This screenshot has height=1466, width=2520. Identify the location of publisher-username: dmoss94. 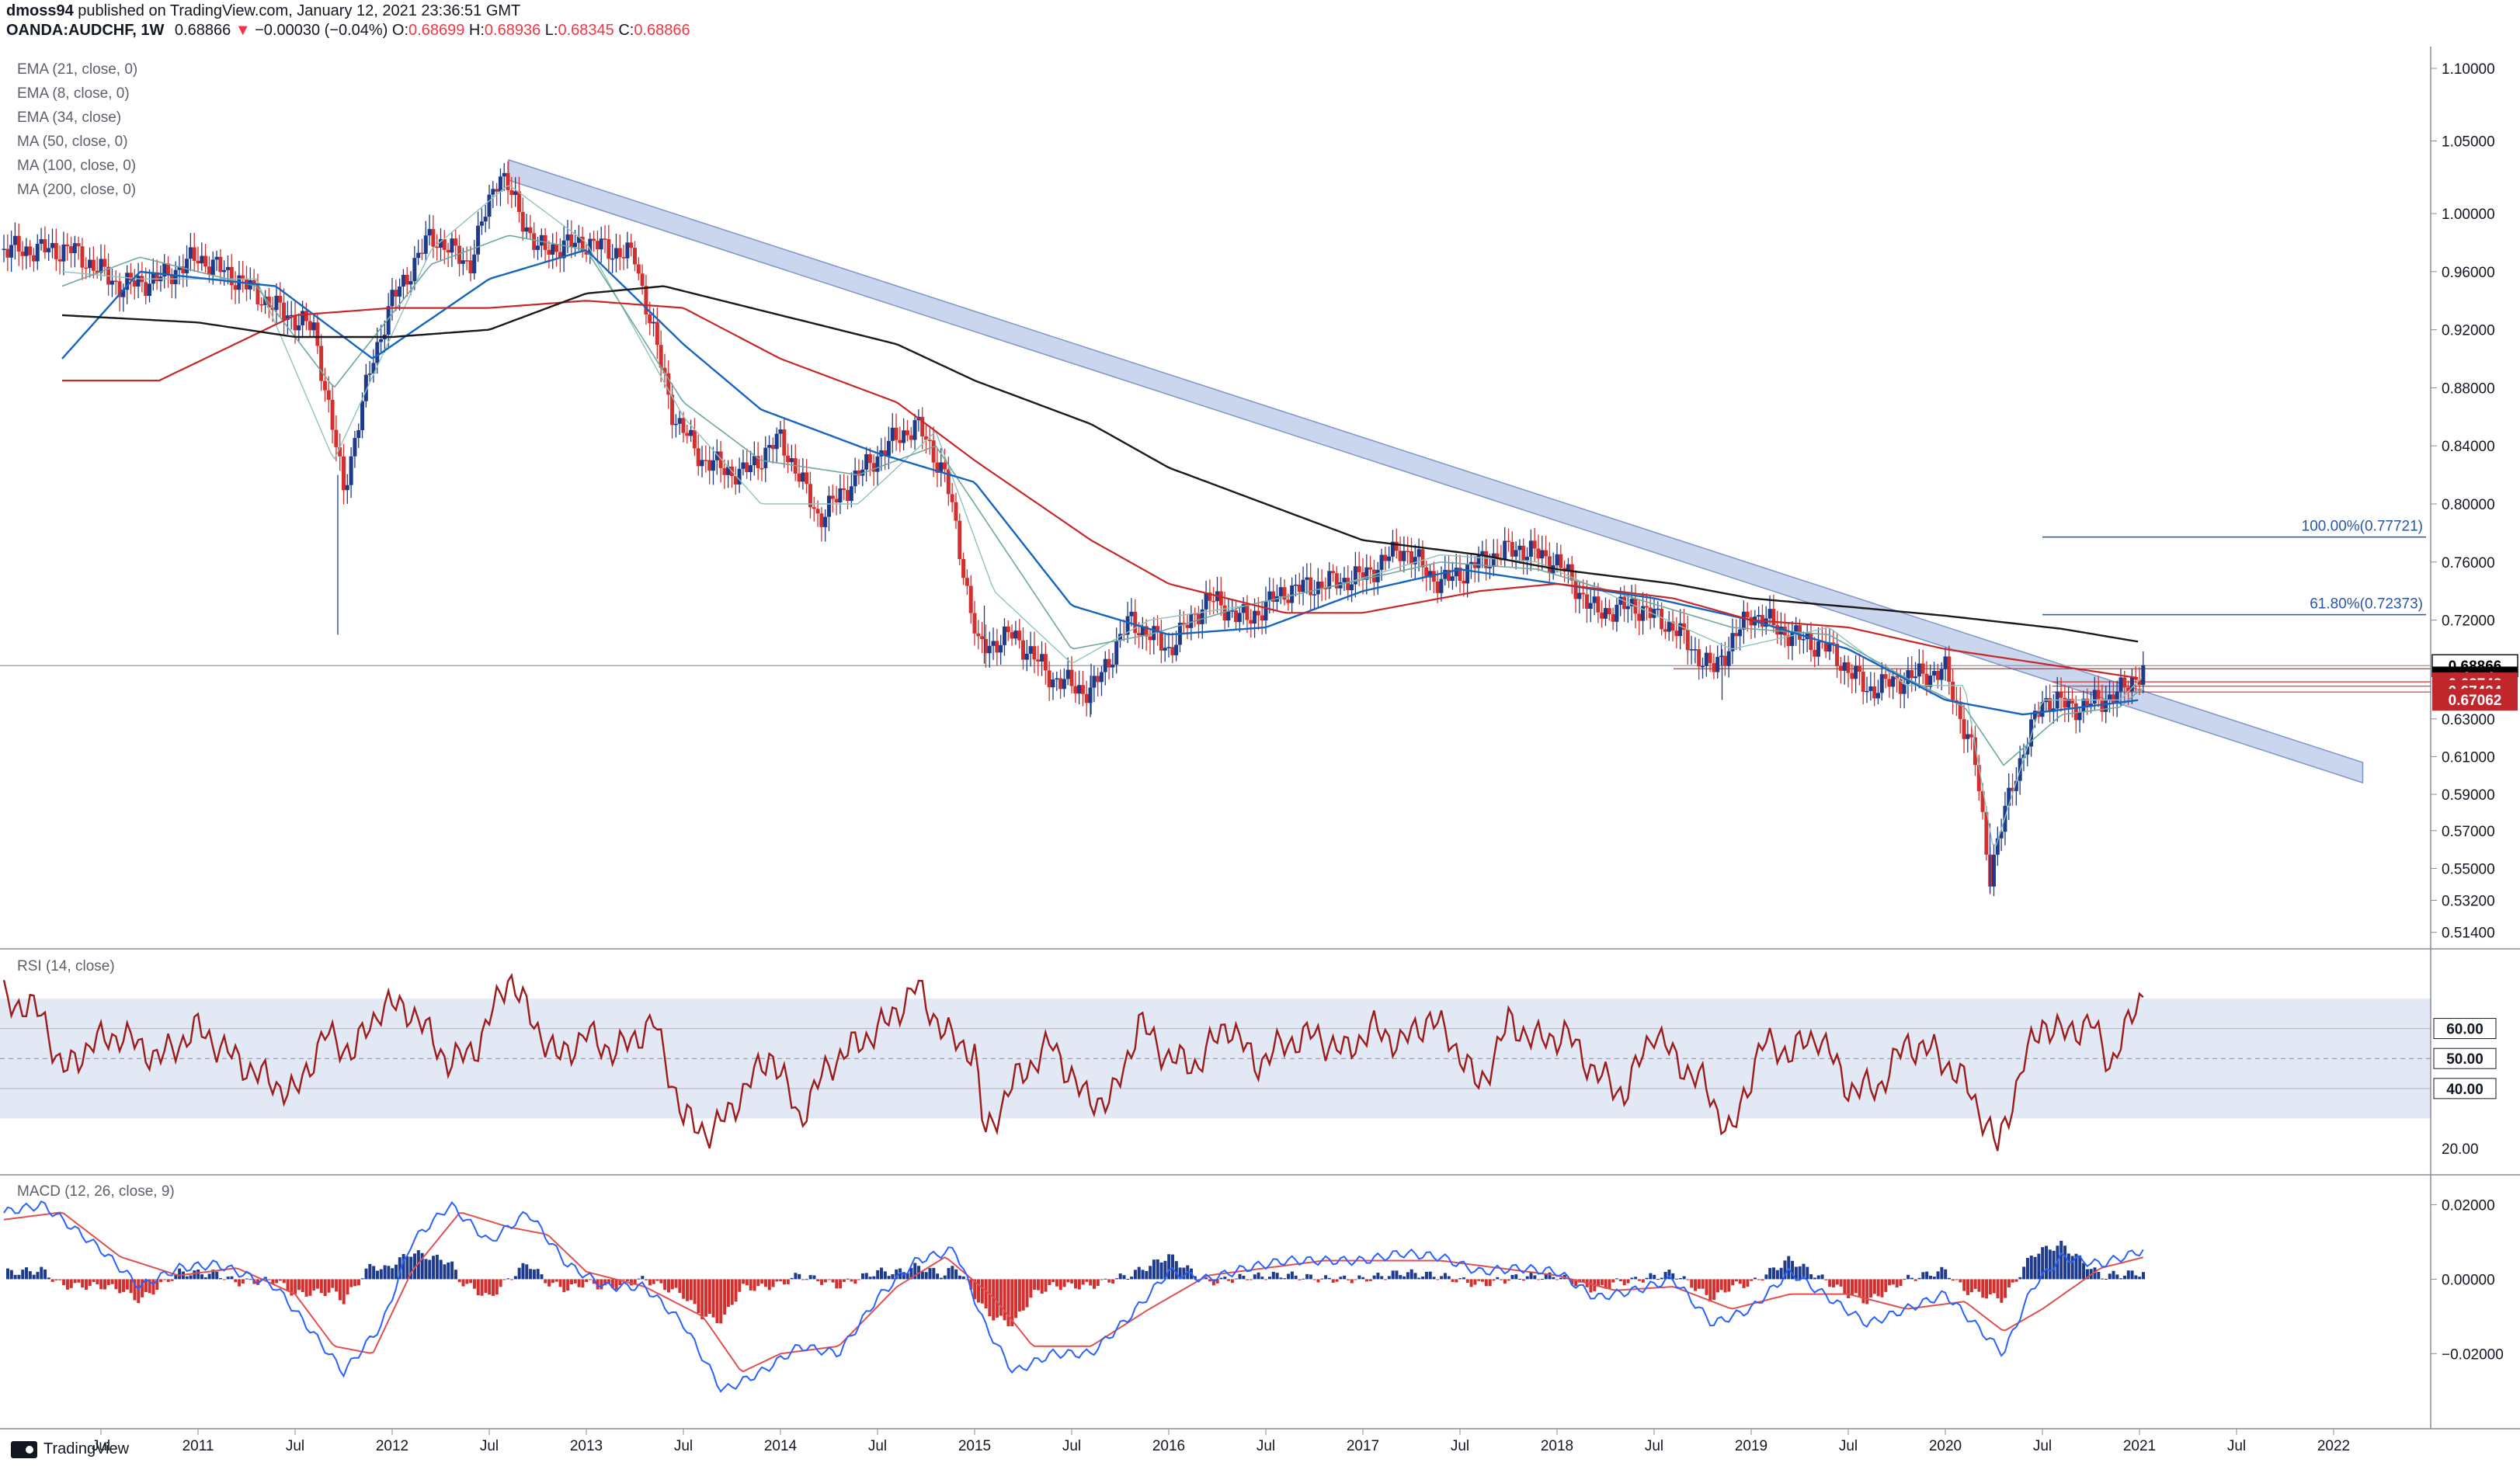
(40, 10).